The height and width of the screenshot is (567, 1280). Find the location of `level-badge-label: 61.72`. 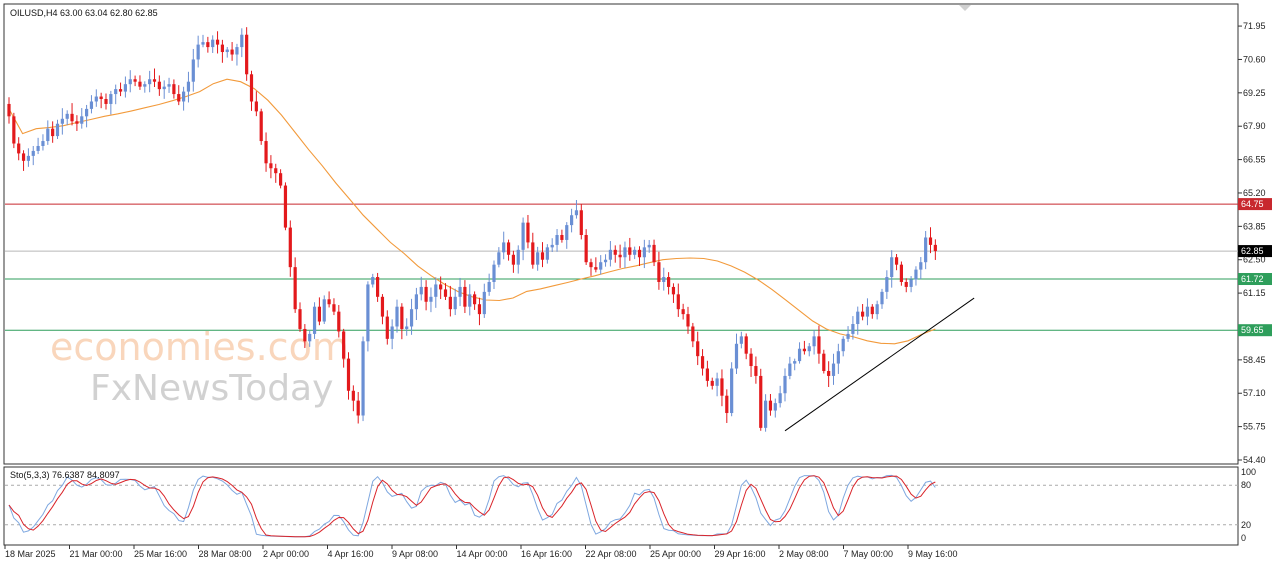

level-badge-label: 61.72 is located at coordinates (1252, 279).